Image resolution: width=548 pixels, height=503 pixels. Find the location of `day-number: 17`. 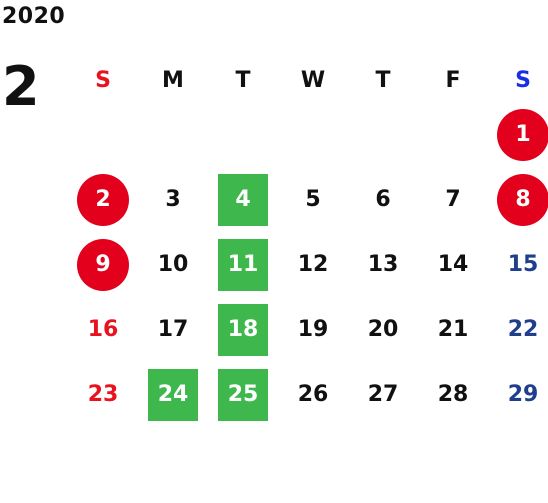

day-number: 17 is located at coordinates (173, 329).